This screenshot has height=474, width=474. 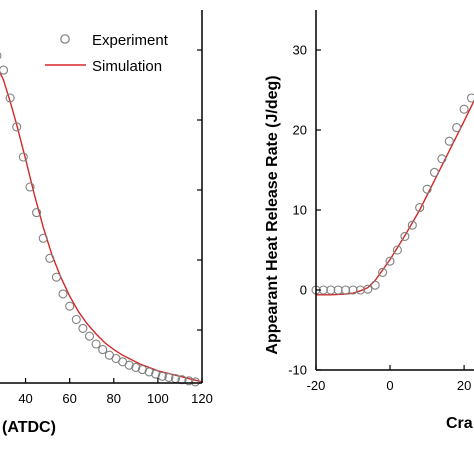 I want to click on right-x-axis-label: Cra, so click(x=459, y=423).